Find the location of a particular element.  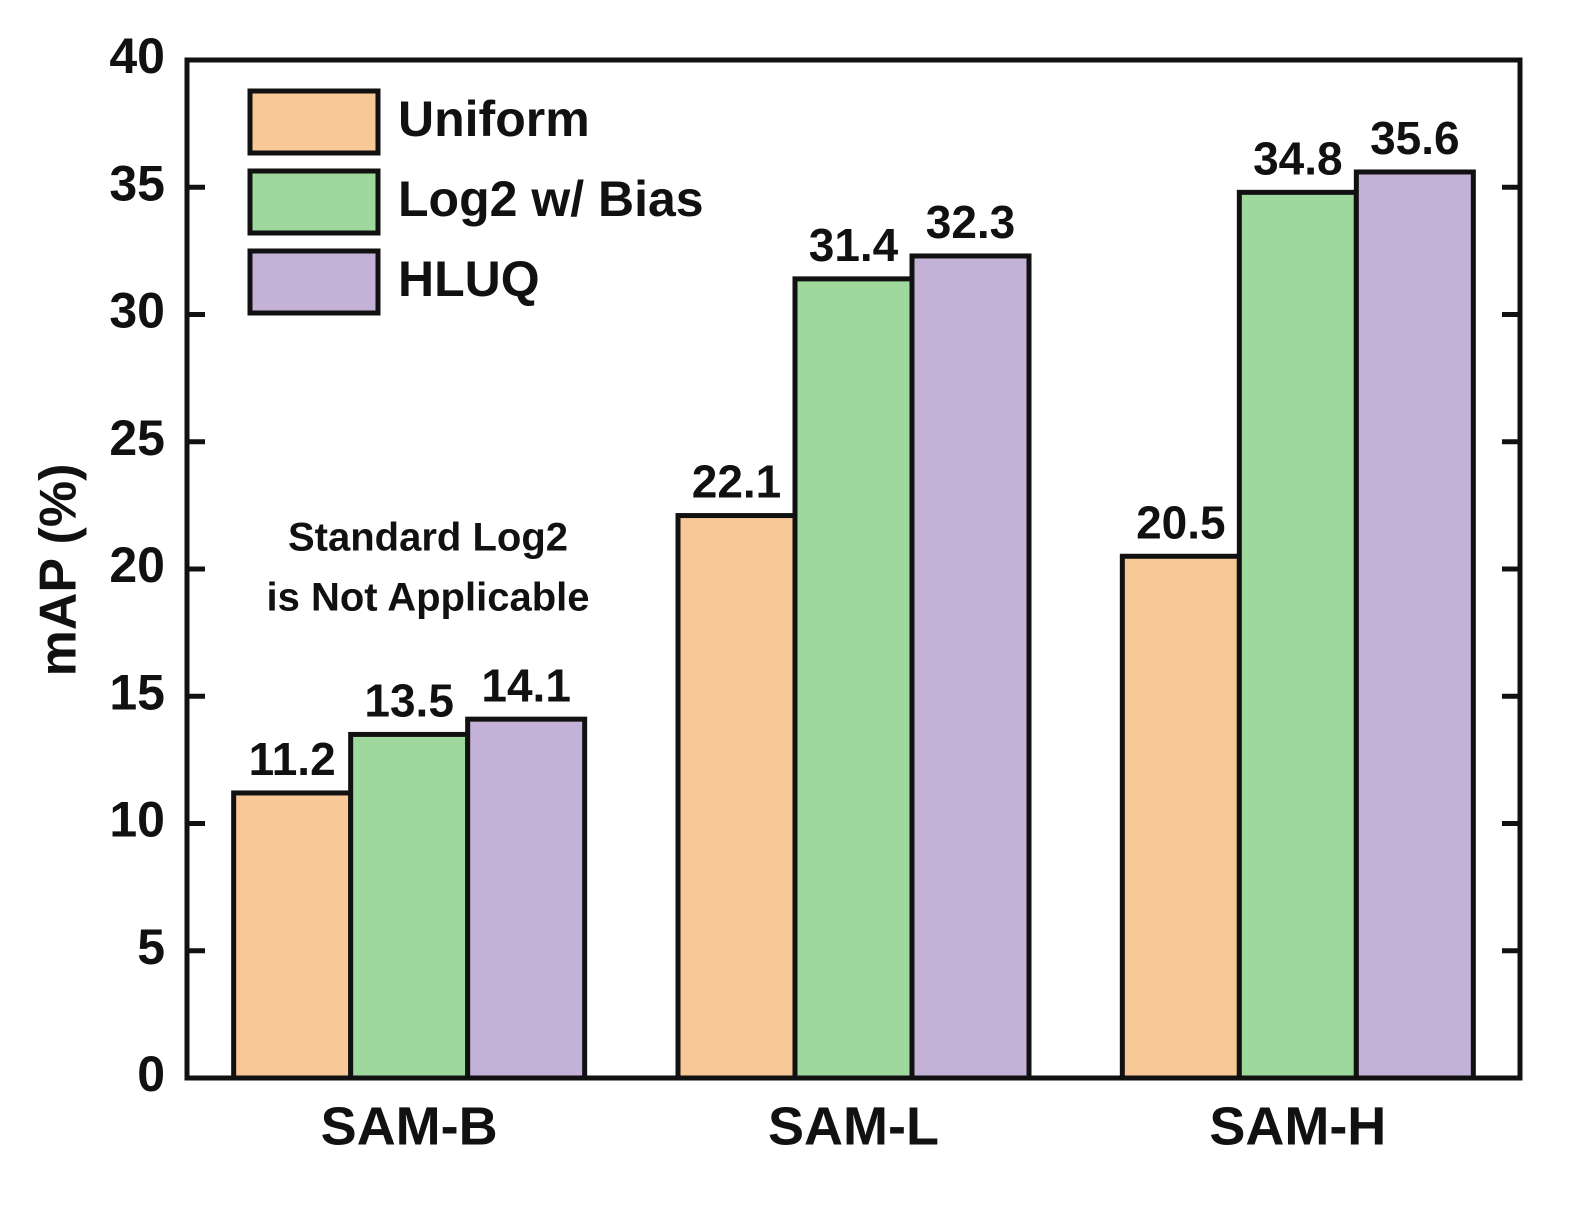

y-axis-label: mAP (%) is located at coordinates (59, 570).